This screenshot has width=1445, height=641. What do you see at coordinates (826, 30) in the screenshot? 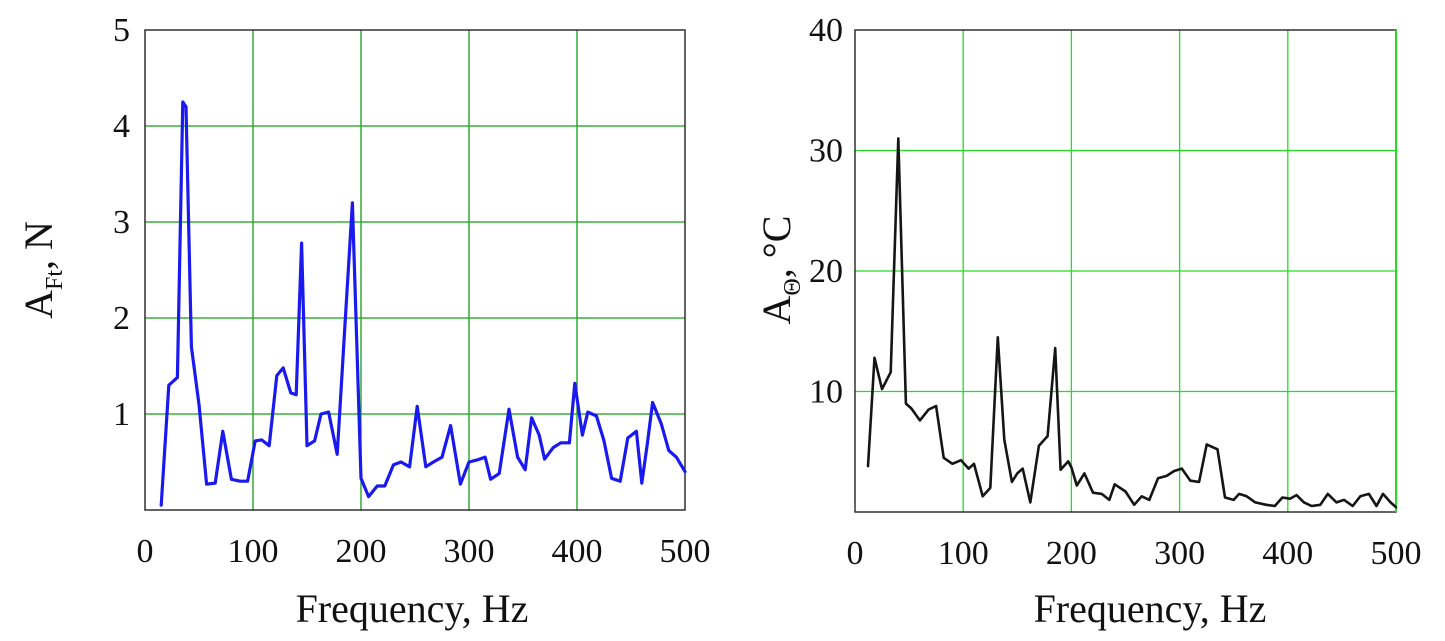
I see `y-tick-label: 40` at bounding box center [826, 30].